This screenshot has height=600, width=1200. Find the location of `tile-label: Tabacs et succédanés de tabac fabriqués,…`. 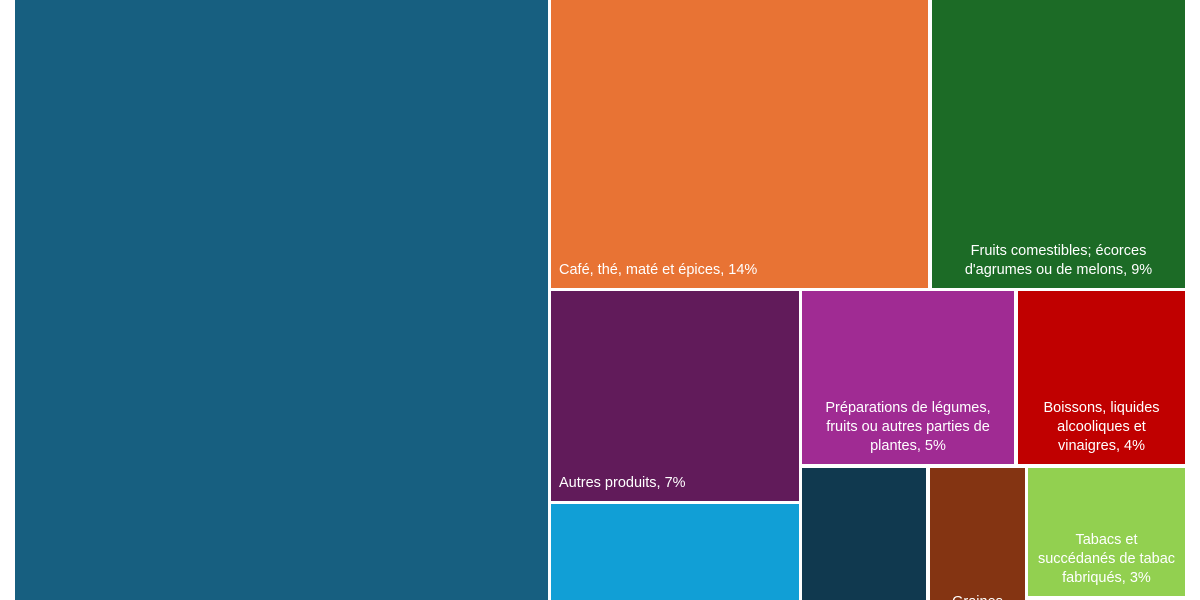

tile-label: Tabacs et succédanés de tabac fabriqués,… is located at coordinates (1106, 559).